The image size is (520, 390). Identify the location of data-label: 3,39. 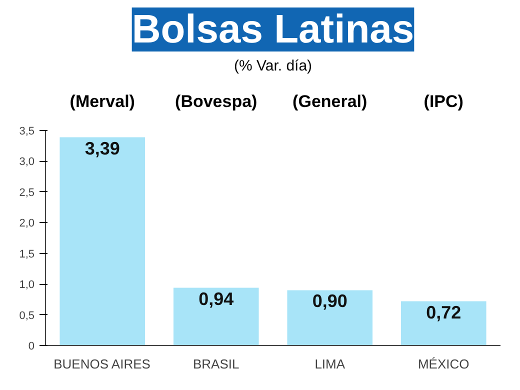
(102, 148).